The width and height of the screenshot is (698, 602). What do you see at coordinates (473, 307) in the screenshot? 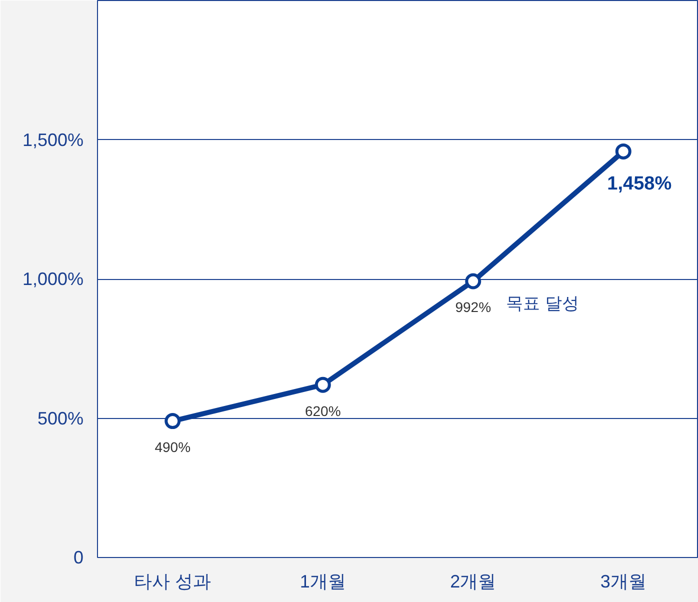
I see `text: 992%` at bounding box center [473, 307].